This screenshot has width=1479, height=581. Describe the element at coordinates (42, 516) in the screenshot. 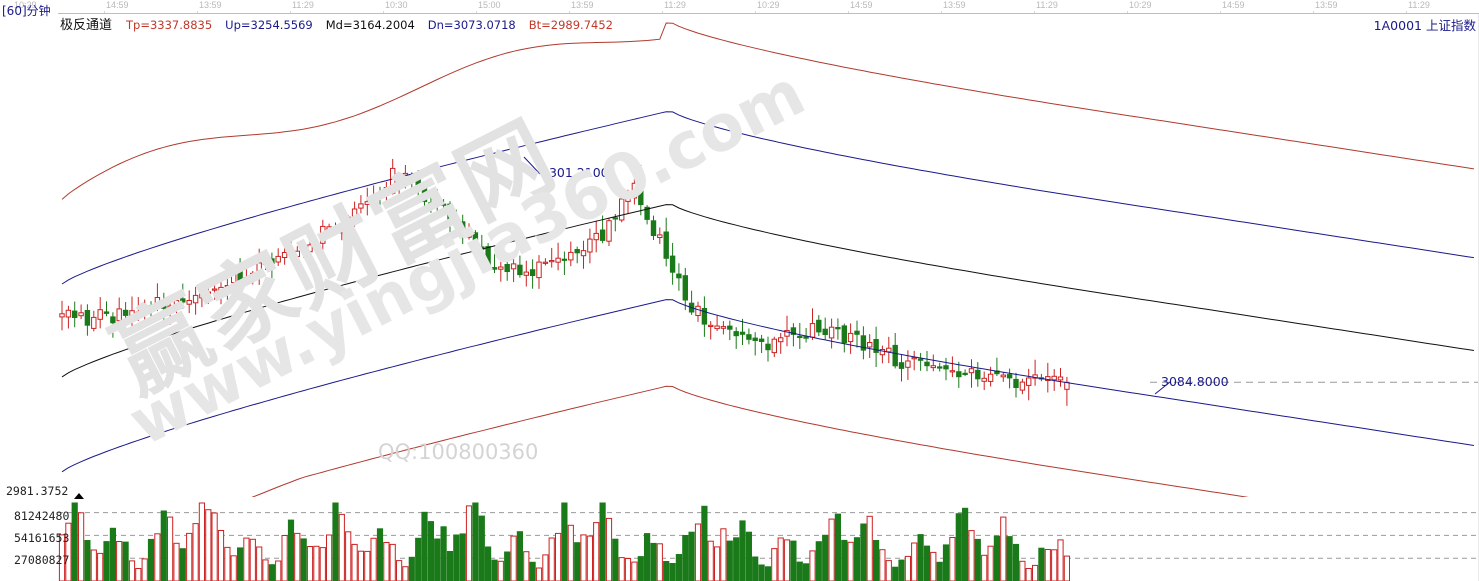

I see `volume-axis-label-1: 81242480` at that location.